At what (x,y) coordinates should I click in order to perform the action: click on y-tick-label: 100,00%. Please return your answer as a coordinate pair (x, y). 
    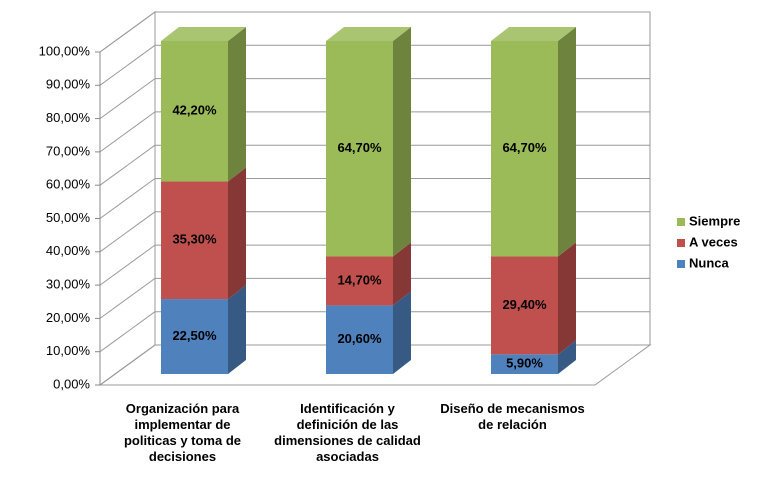
    Looking at the image, I should click on (65, 50).